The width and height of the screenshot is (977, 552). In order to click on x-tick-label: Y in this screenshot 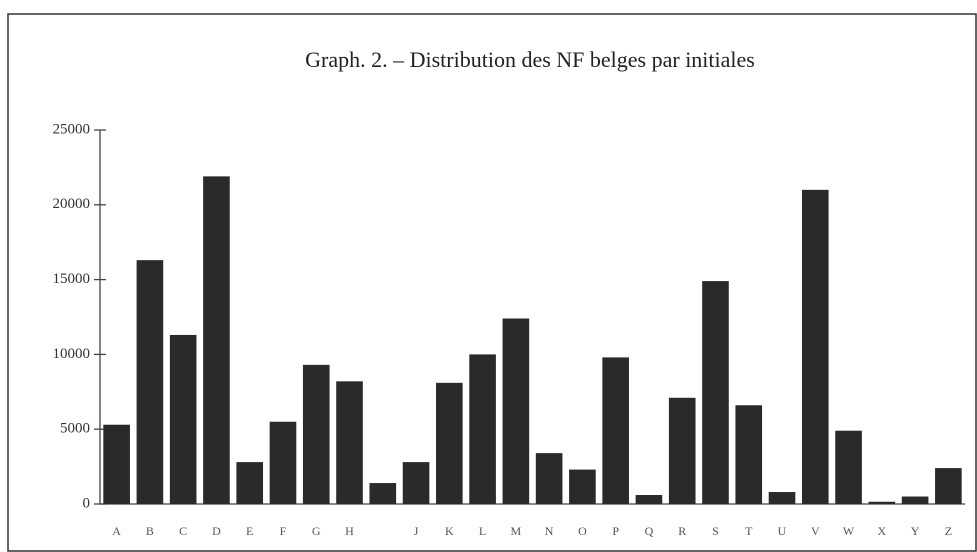, I will do `click(915, 531)`.